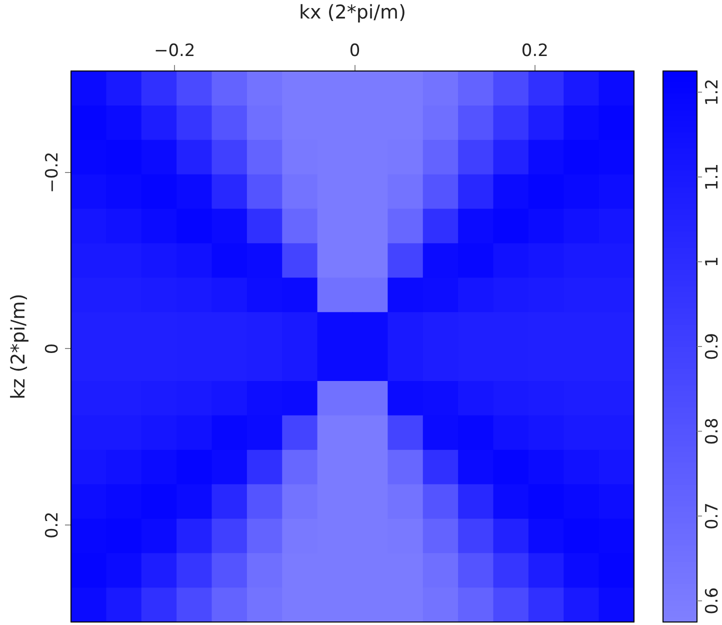 Image resolution: width=722 pixels, height=625 pixels. I want to click on x-tick-label: −0.2, so click(175, 51).